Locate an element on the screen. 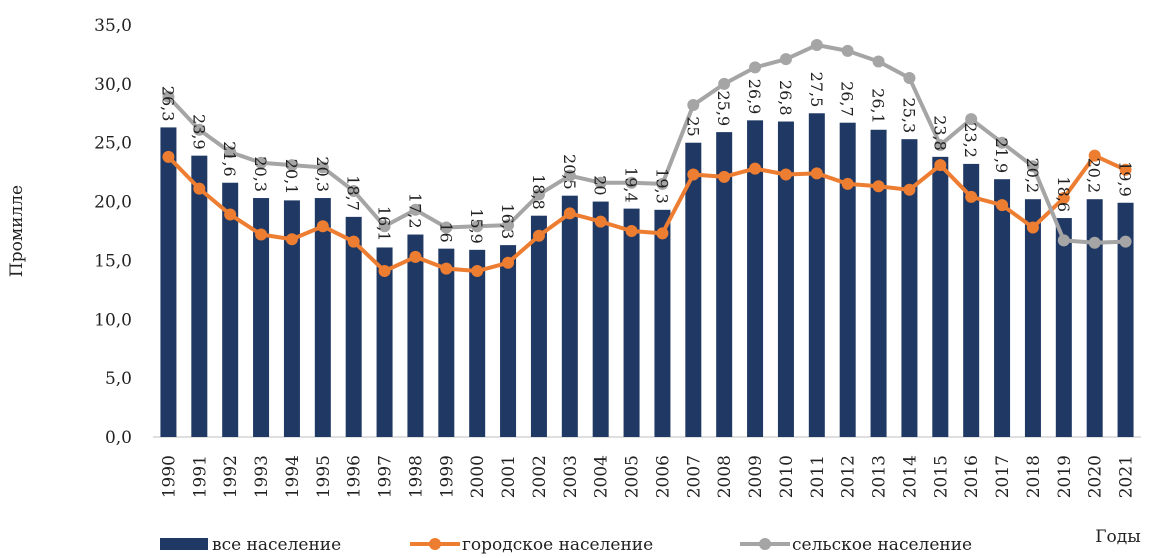  value-label: 17,2 is located at coordinates (414, 211).